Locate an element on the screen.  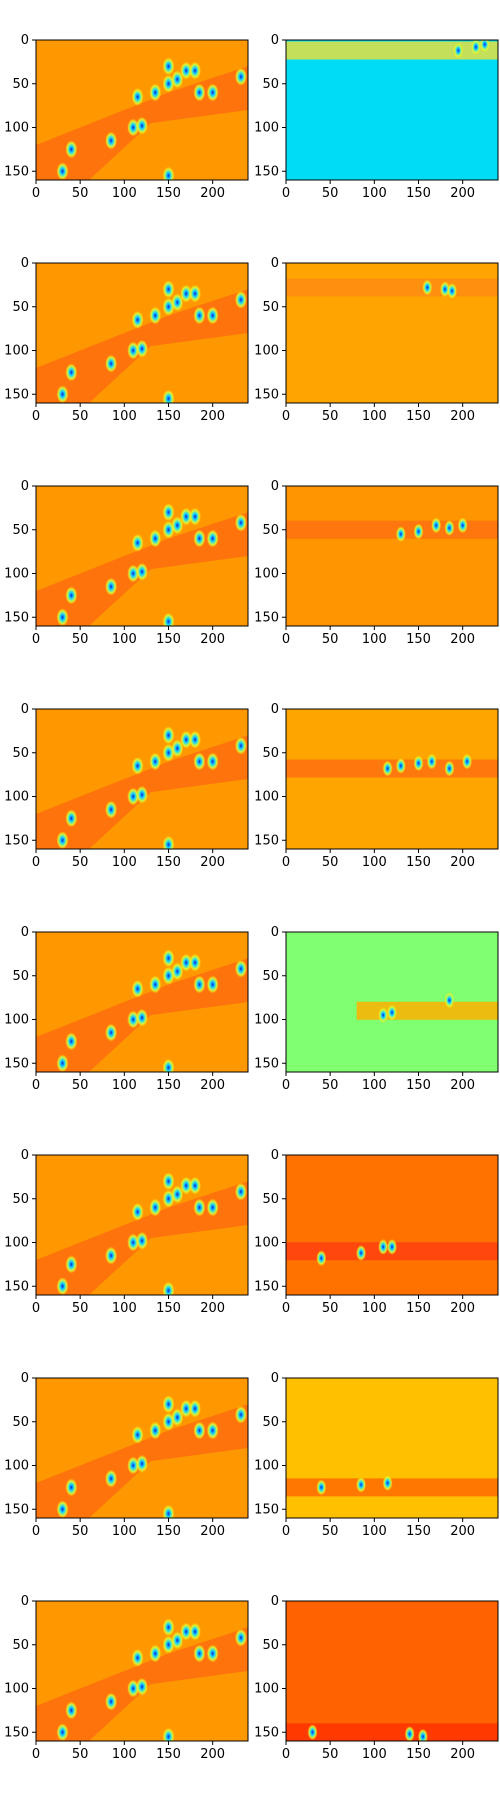
panel-r6-c1: 0 50 100 150 200 0 50 100 150 is located at coordinates (126, 1232).